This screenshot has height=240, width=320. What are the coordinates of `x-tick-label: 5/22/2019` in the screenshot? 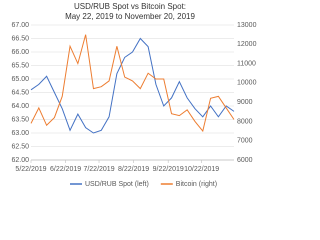 It's located at (30, 169).